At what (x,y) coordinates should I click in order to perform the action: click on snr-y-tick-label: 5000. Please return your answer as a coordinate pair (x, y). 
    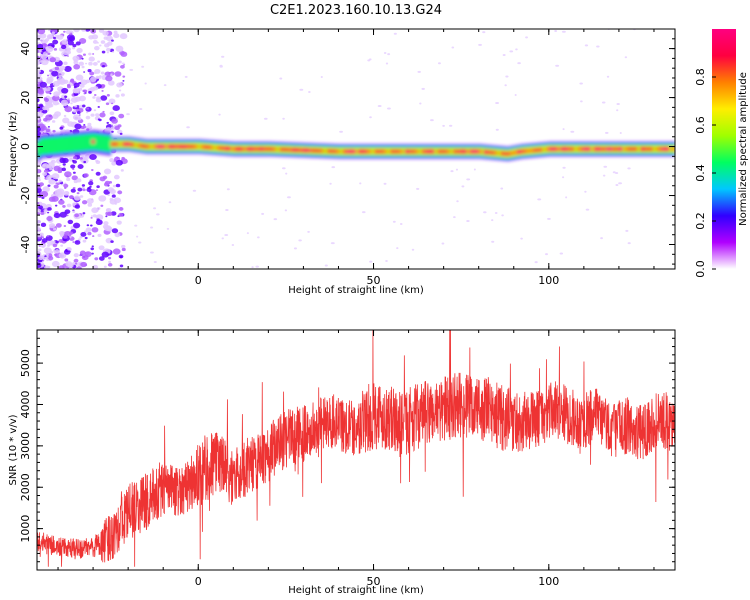
    Looking at the image, I should click on (25, 363).